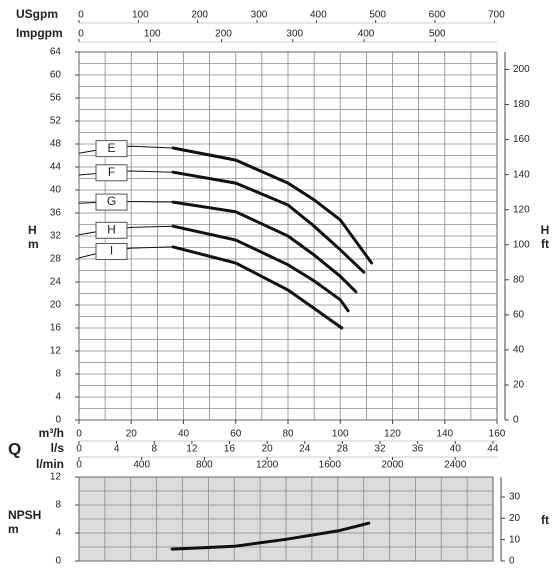 The width and height of the screenshot is (555, 573). I want to click on x-axis-title: m³/h, so click(51, 433).